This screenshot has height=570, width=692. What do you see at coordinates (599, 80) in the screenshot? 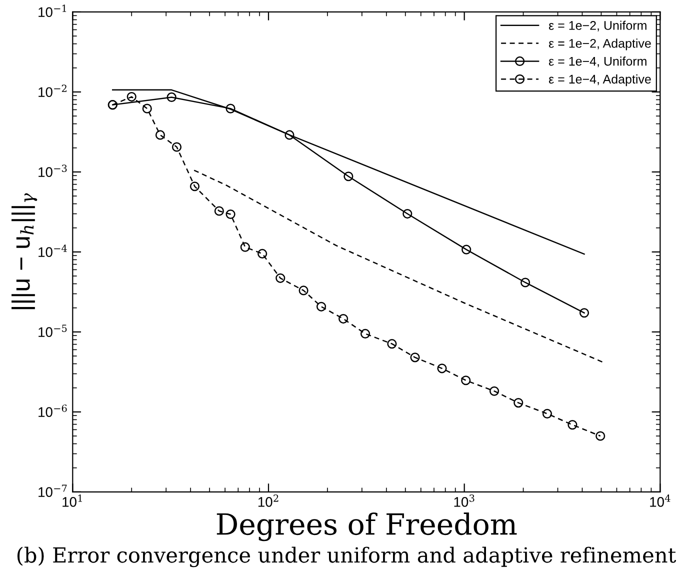
I see `legend-label: ε = 1e−4, Adaptive` at bounding box center [599, 80].